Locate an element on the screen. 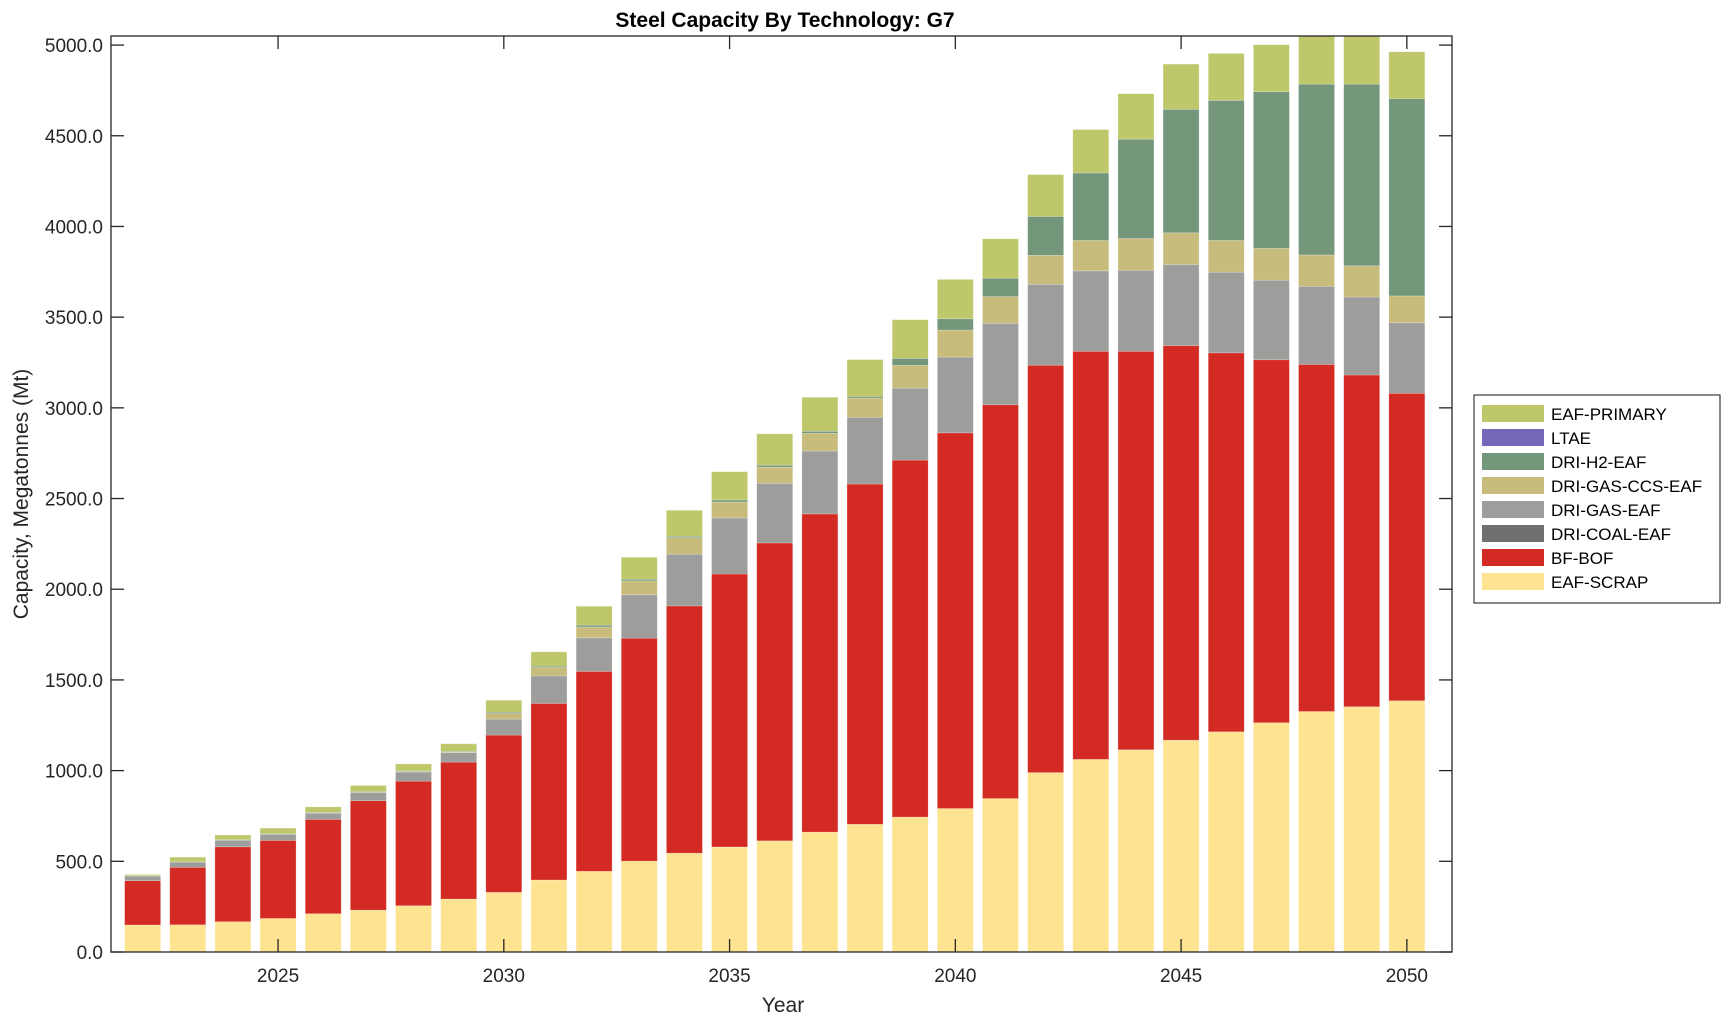 This screenshot has width=1731, height=1021. x-tick-label: 2030 is located at coordinates (504, 976).